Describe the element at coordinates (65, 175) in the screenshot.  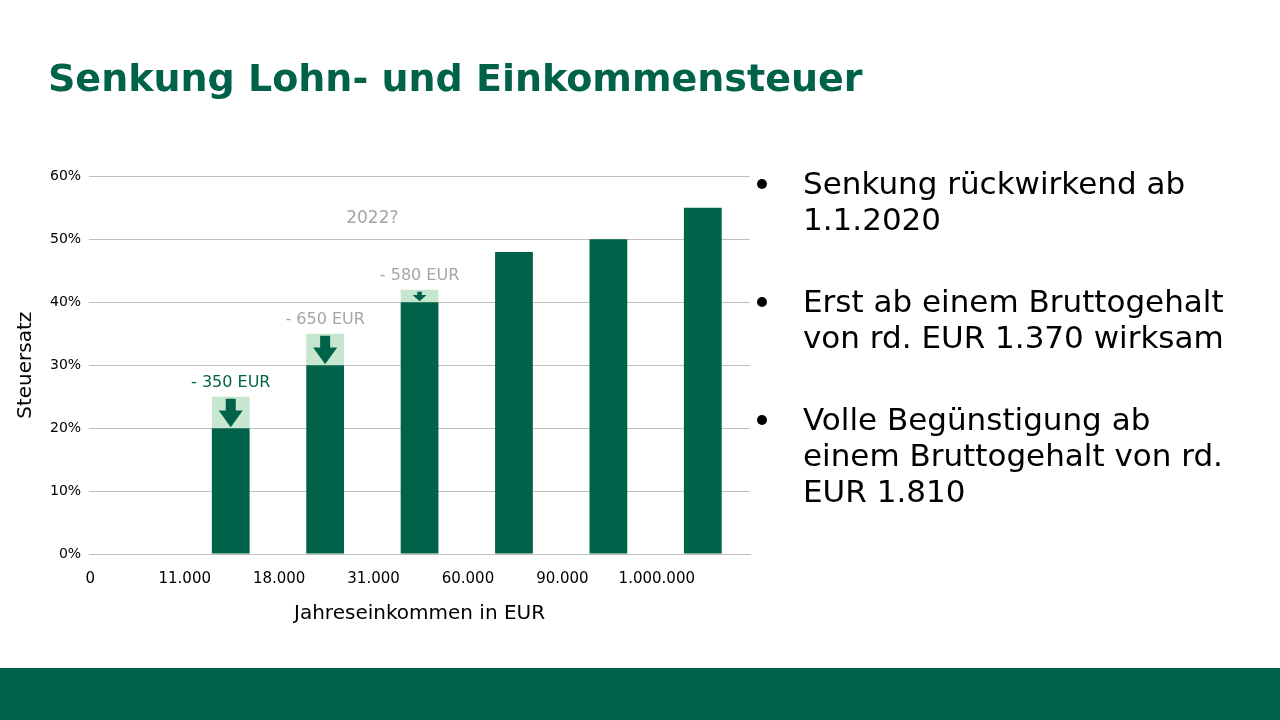
I see `y-tick-label: 60%` at that location.